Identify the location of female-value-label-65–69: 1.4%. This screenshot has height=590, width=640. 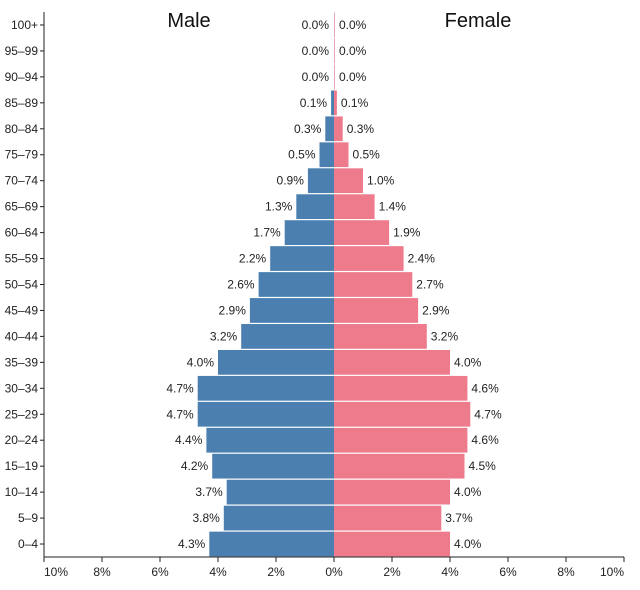
(393, 207).